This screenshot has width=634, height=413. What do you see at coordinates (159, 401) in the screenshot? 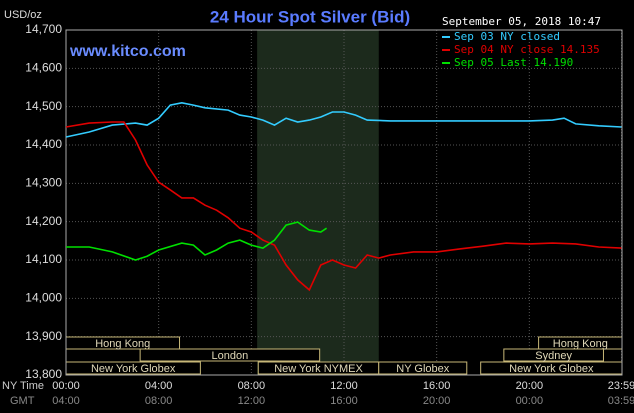
I see `x-tick-label-gmt: 08:00` at bounding box center [159, 401].